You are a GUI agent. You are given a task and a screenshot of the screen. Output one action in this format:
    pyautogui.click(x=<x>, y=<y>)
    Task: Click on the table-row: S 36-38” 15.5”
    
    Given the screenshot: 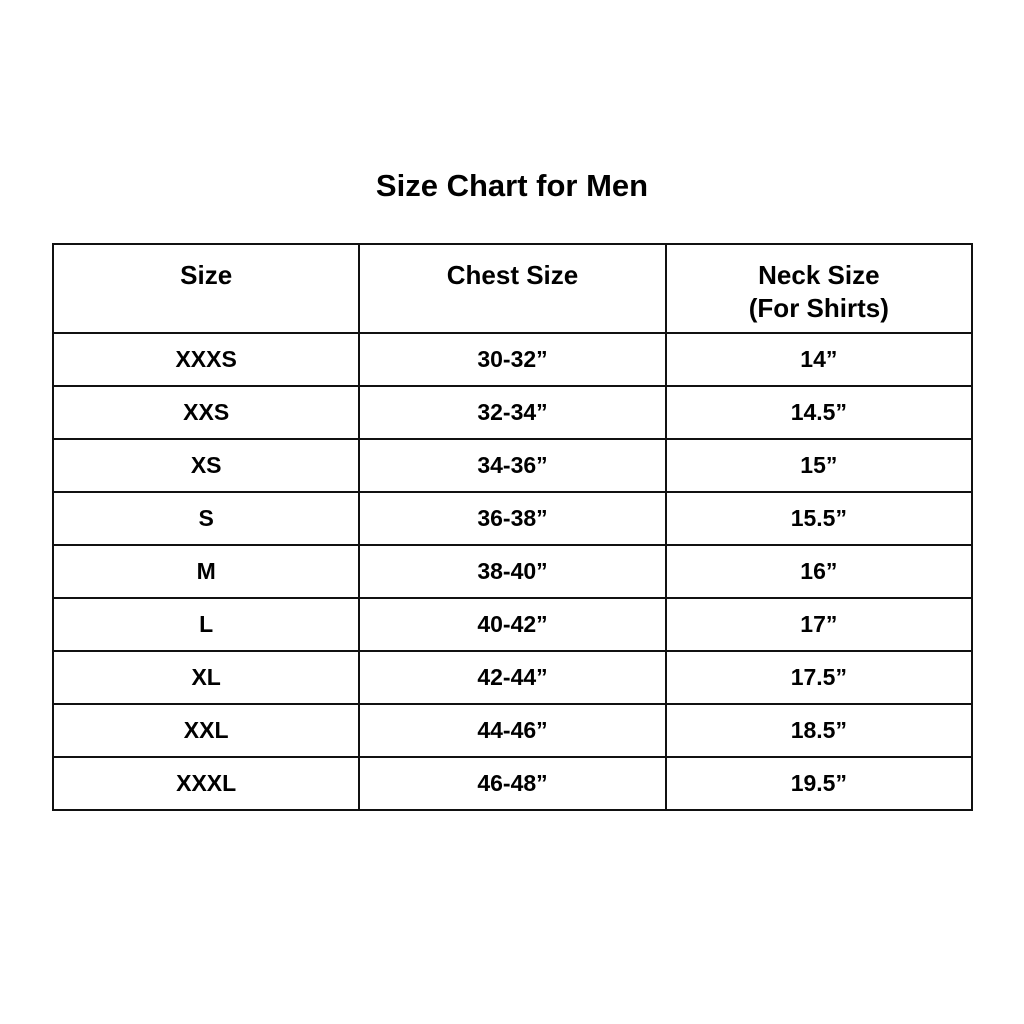 What is the action you would take?
    pyautogui.click(x=512, y=518)
    